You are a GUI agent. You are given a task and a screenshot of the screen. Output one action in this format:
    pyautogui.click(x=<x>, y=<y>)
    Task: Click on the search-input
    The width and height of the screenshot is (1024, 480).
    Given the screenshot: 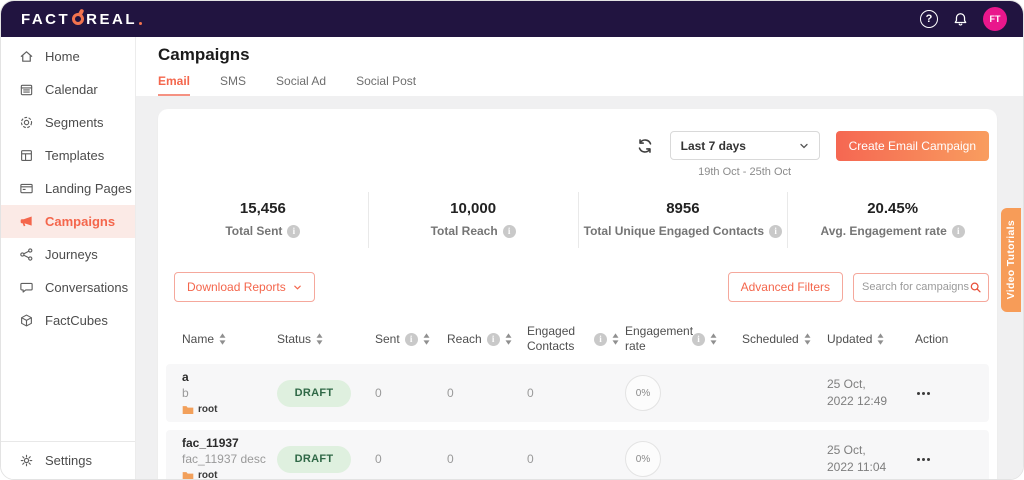 What is the action you would take?
    pyautogui.click(x=915, y=287)
    